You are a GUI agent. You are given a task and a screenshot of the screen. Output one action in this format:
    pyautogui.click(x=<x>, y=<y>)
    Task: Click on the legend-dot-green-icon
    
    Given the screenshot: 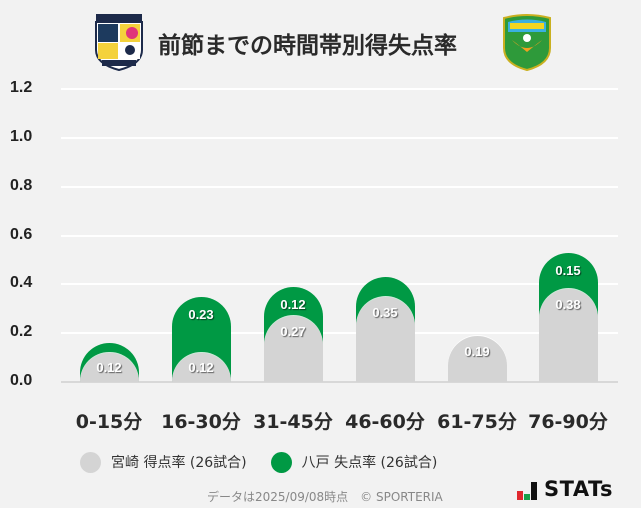 What is the action you would take?
    pyautogui.click(x=281, y=462)
    